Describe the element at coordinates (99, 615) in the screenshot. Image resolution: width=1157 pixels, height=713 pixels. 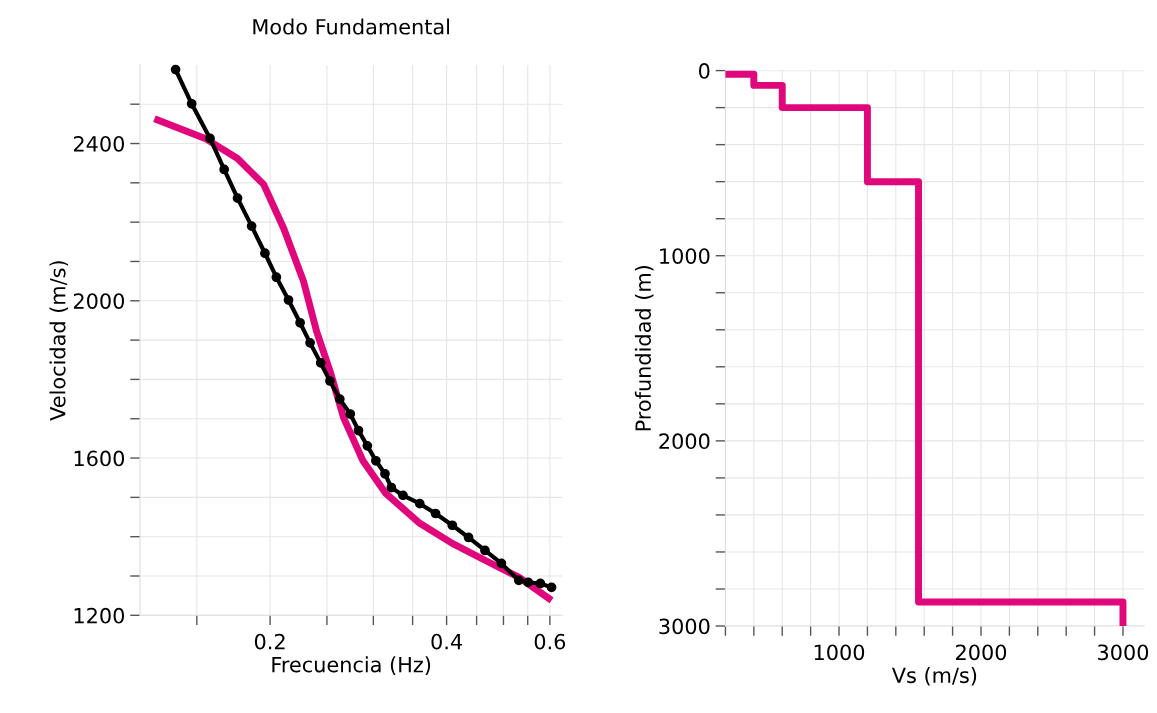
I see `y-tick-label: 1200` at that location.